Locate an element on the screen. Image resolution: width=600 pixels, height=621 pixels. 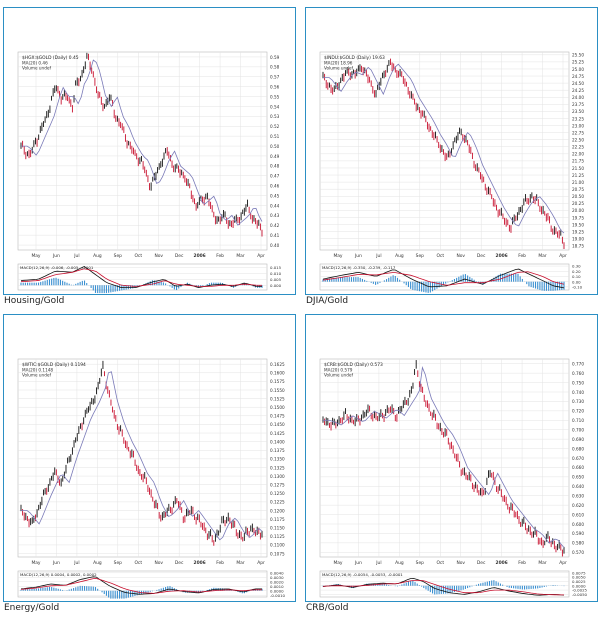
macd-label: MACD(12,26,9) 0.0004, 0.0002, 0.0002 is located at coordinates (58, 574).